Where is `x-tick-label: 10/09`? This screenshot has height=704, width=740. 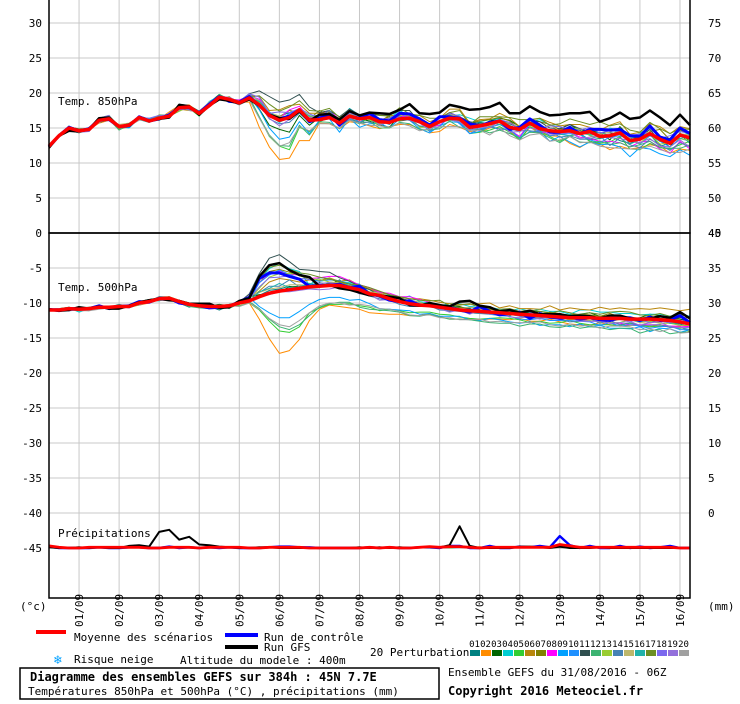 x-tick-label: 10/09 is located at coordinates (440, 610).